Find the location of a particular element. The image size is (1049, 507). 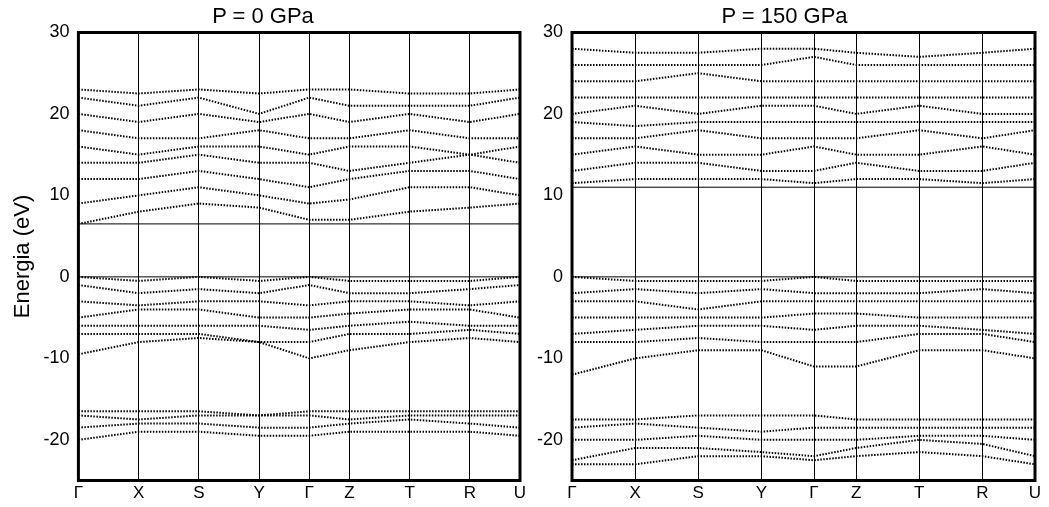

chart-title: P = 0 GPa is located at coordinates (263, 16).